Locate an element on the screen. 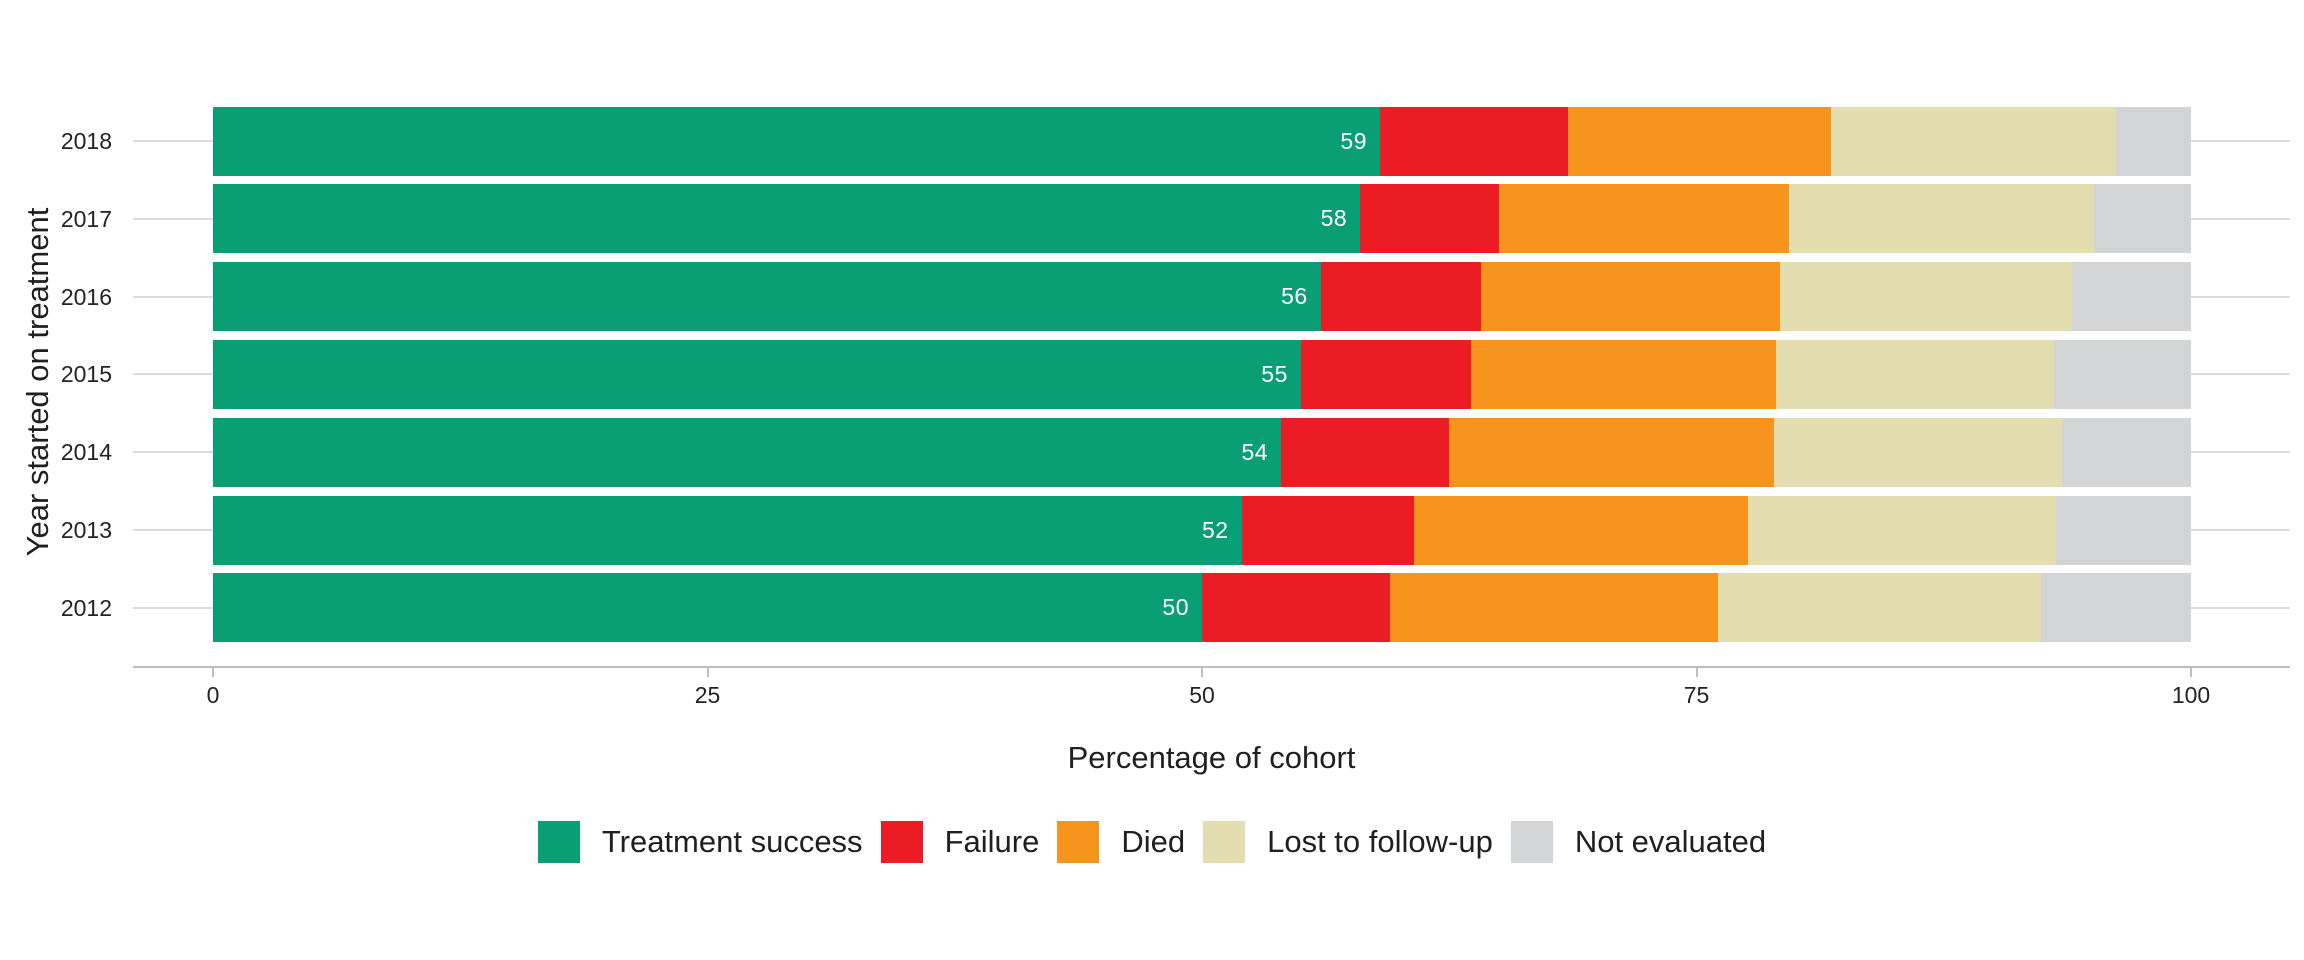 The width and height of the screenshot is (2304, 960). bar-row-2018: 59 is located at coordinates (1202, 141).